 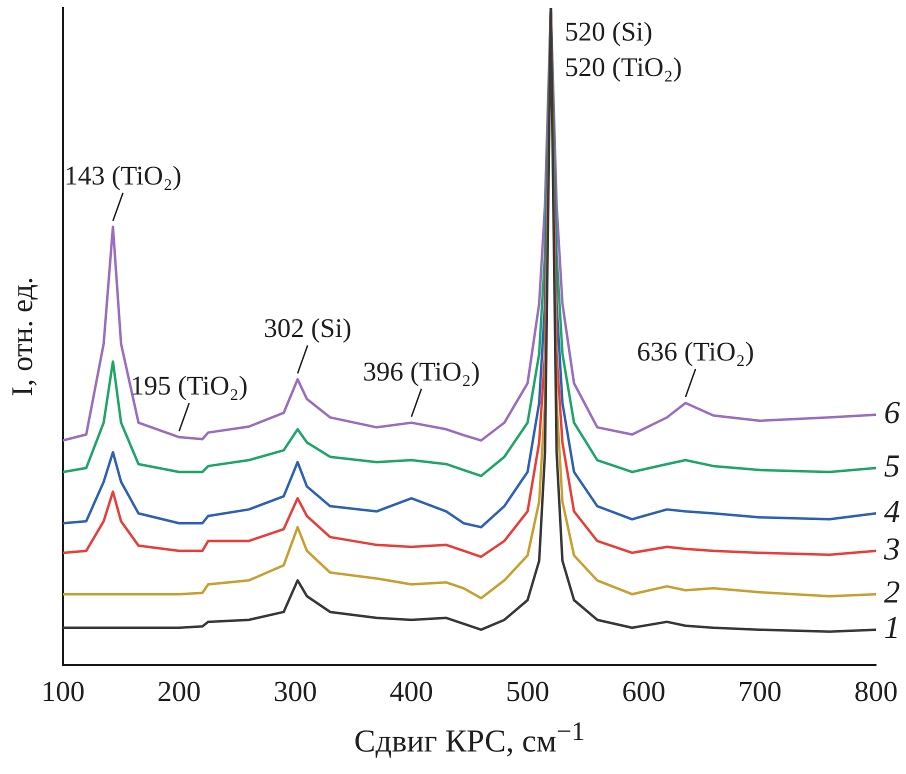 I want to click on x-tick-label: 700, so click(x=760, y=692).